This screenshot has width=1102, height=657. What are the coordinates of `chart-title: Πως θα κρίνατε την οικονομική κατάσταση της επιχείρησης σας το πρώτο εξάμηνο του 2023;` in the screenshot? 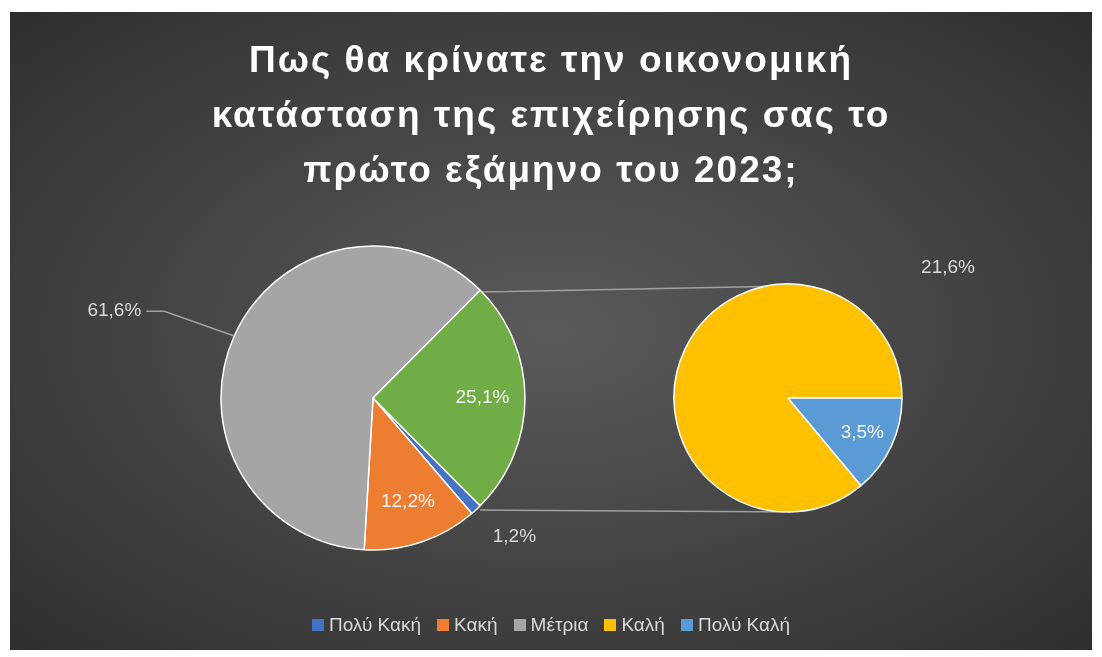 It's located at (551, 115).